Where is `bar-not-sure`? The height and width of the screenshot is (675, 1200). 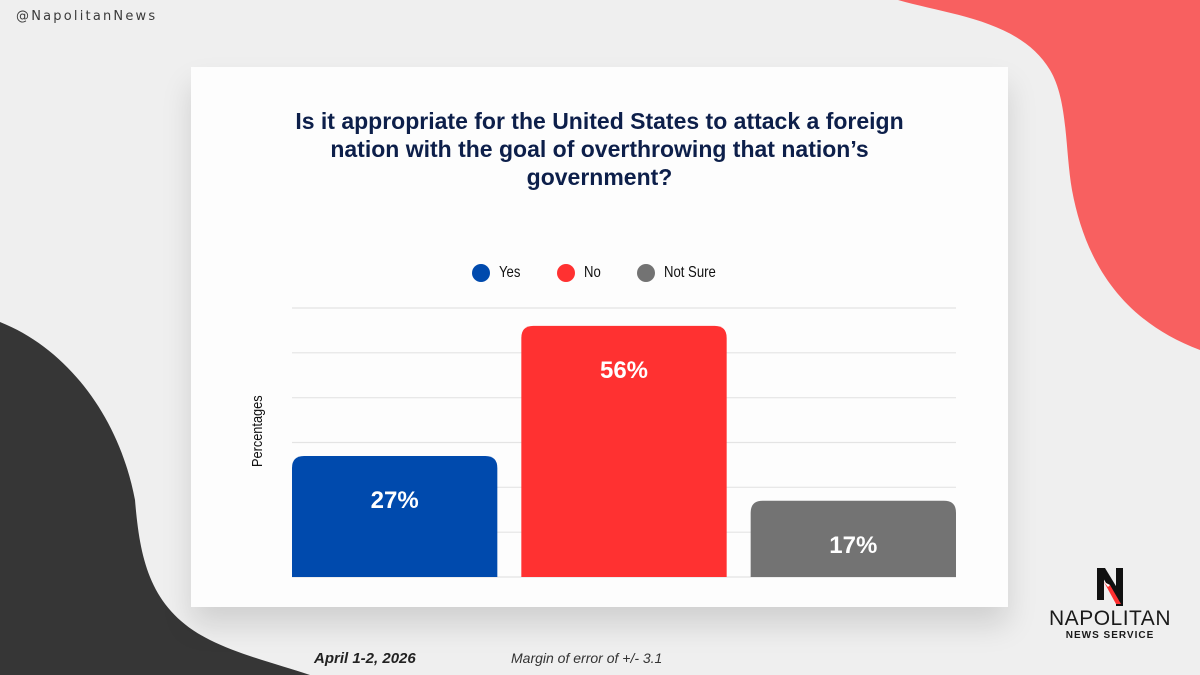 bar-not-sure is located at coordinates (853, 538).